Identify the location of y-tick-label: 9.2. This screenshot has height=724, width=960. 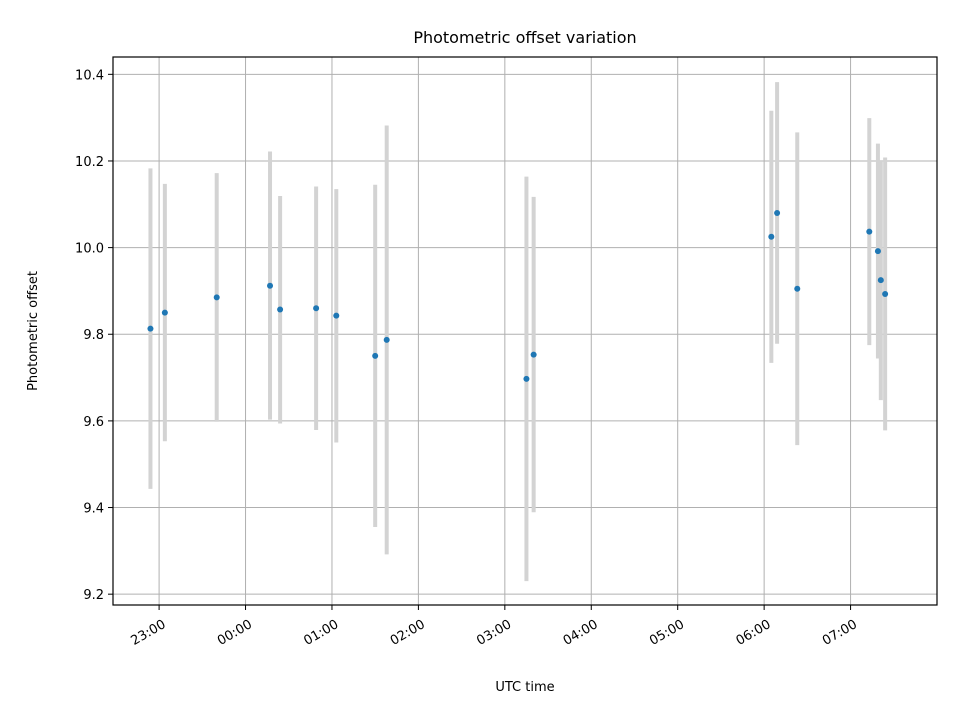
(93, 595).